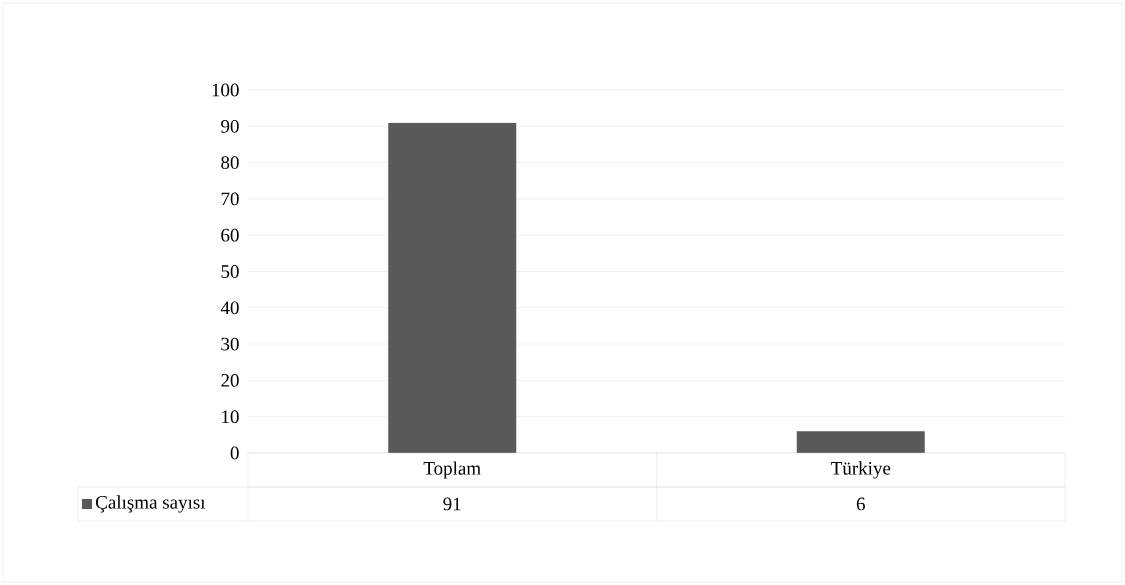  Describe the element at coordinates (452, 504) in the screenshot. I see `data-label: 91` at that location.